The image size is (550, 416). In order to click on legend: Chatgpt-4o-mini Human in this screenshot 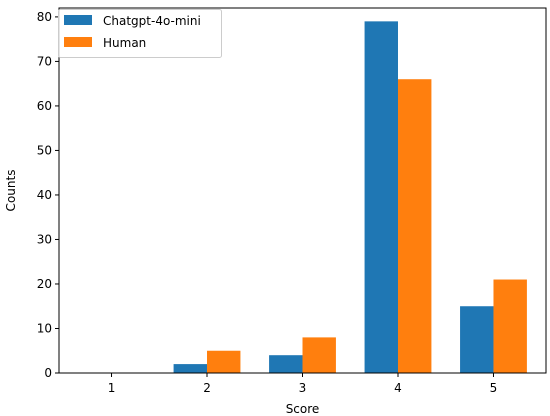, I will do `click(140, 33)`.